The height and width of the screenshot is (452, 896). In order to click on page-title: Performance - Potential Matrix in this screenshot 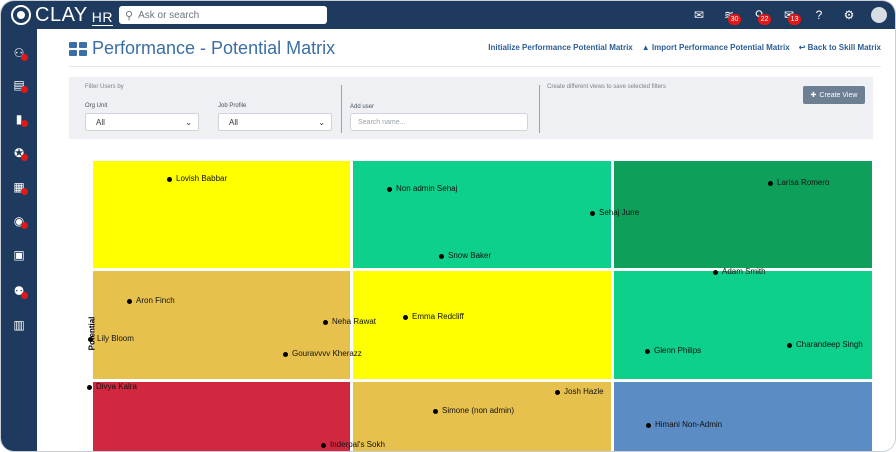, I will do `click(202, 48)`.